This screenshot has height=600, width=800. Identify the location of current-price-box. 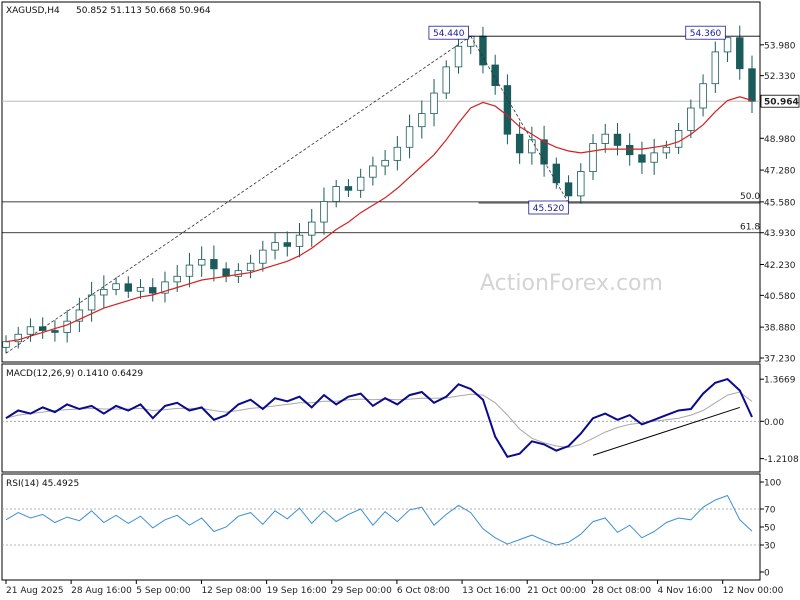
(780, 101).